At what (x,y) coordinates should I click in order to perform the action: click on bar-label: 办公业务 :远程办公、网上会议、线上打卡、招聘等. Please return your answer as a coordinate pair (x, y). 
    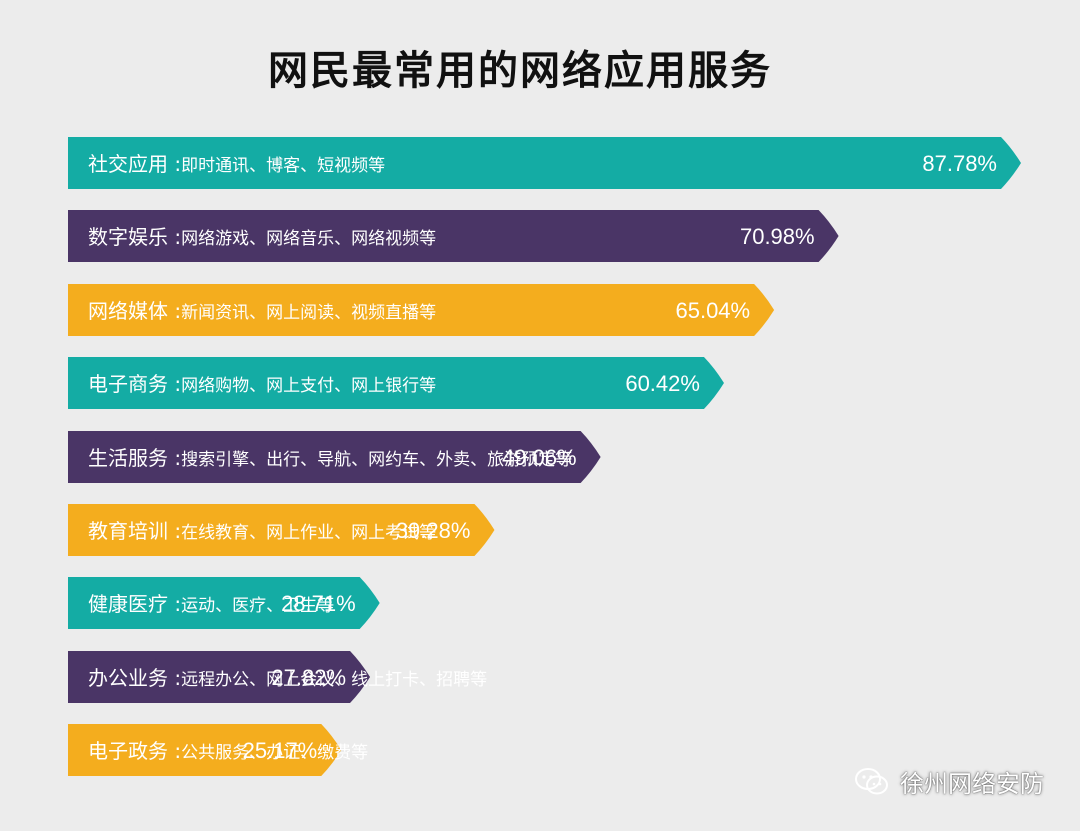
    Looking at the image, I should click on (287, 677).